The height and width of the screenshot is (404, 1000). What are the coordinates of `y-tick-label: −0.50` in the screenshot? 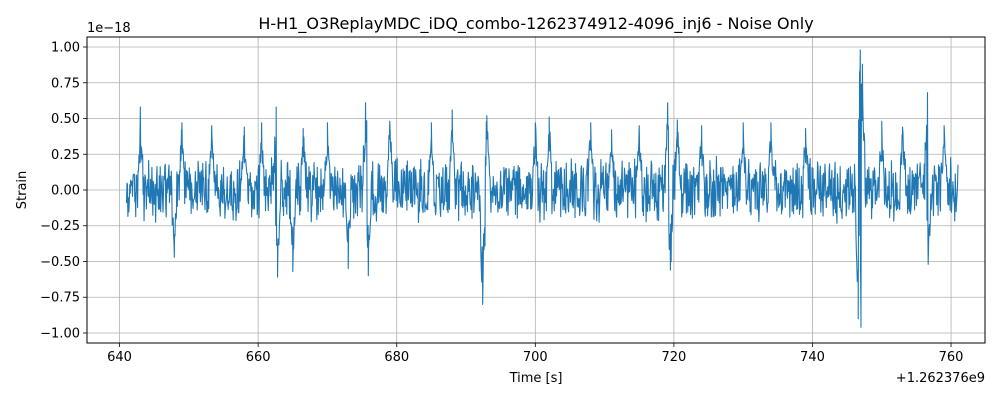 It's located at (60, 262).